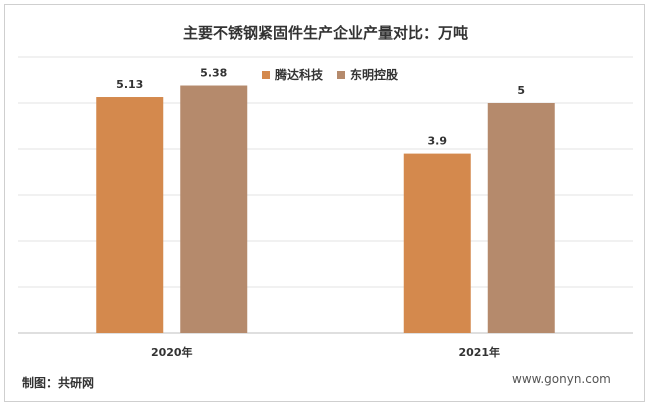 The width and height of the screenshot is (651, 408). I want to click on watermark-logo: www.gonyn.com, so click(561, 379).